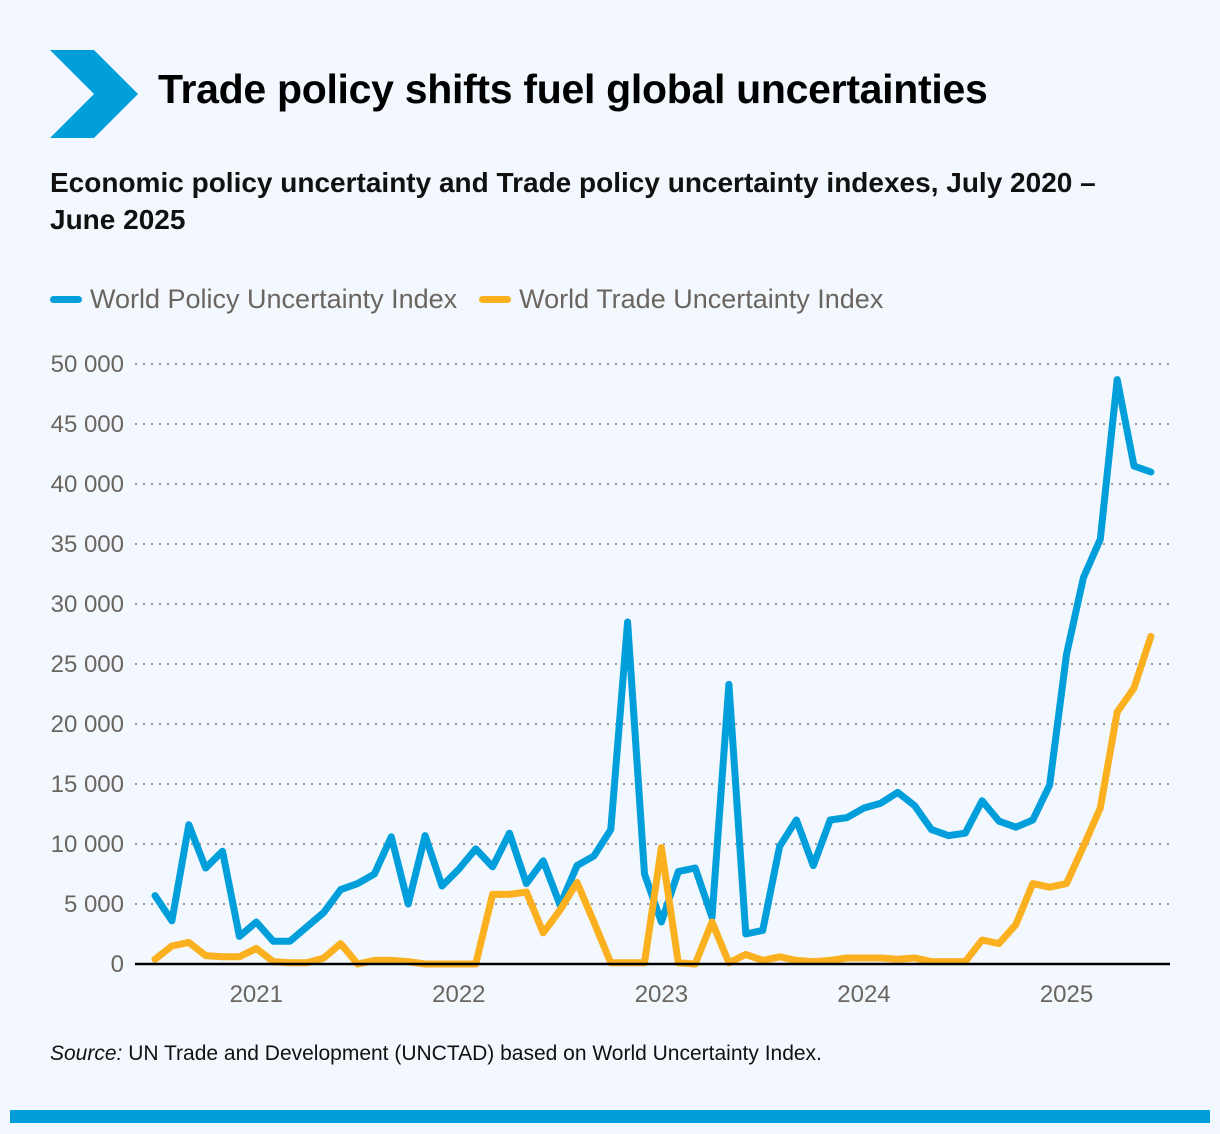 This screenshot has width=1220, height=1134. I want to click on x-tick-label: 2024, so click(863, 994).